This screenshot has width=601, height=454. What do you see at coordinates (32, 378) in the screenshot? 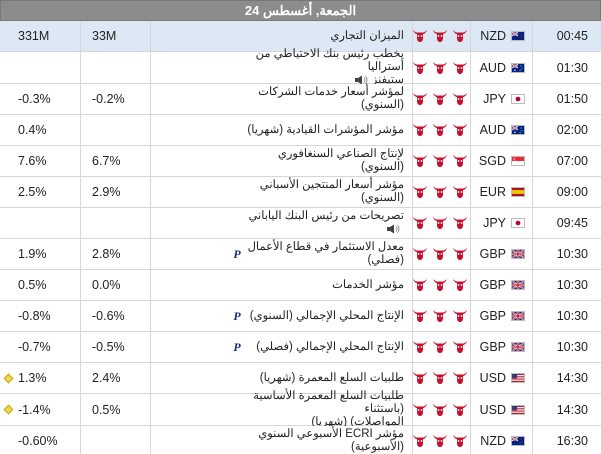
I see `previous-value: 1.3%` at bounding box center [32, 378].